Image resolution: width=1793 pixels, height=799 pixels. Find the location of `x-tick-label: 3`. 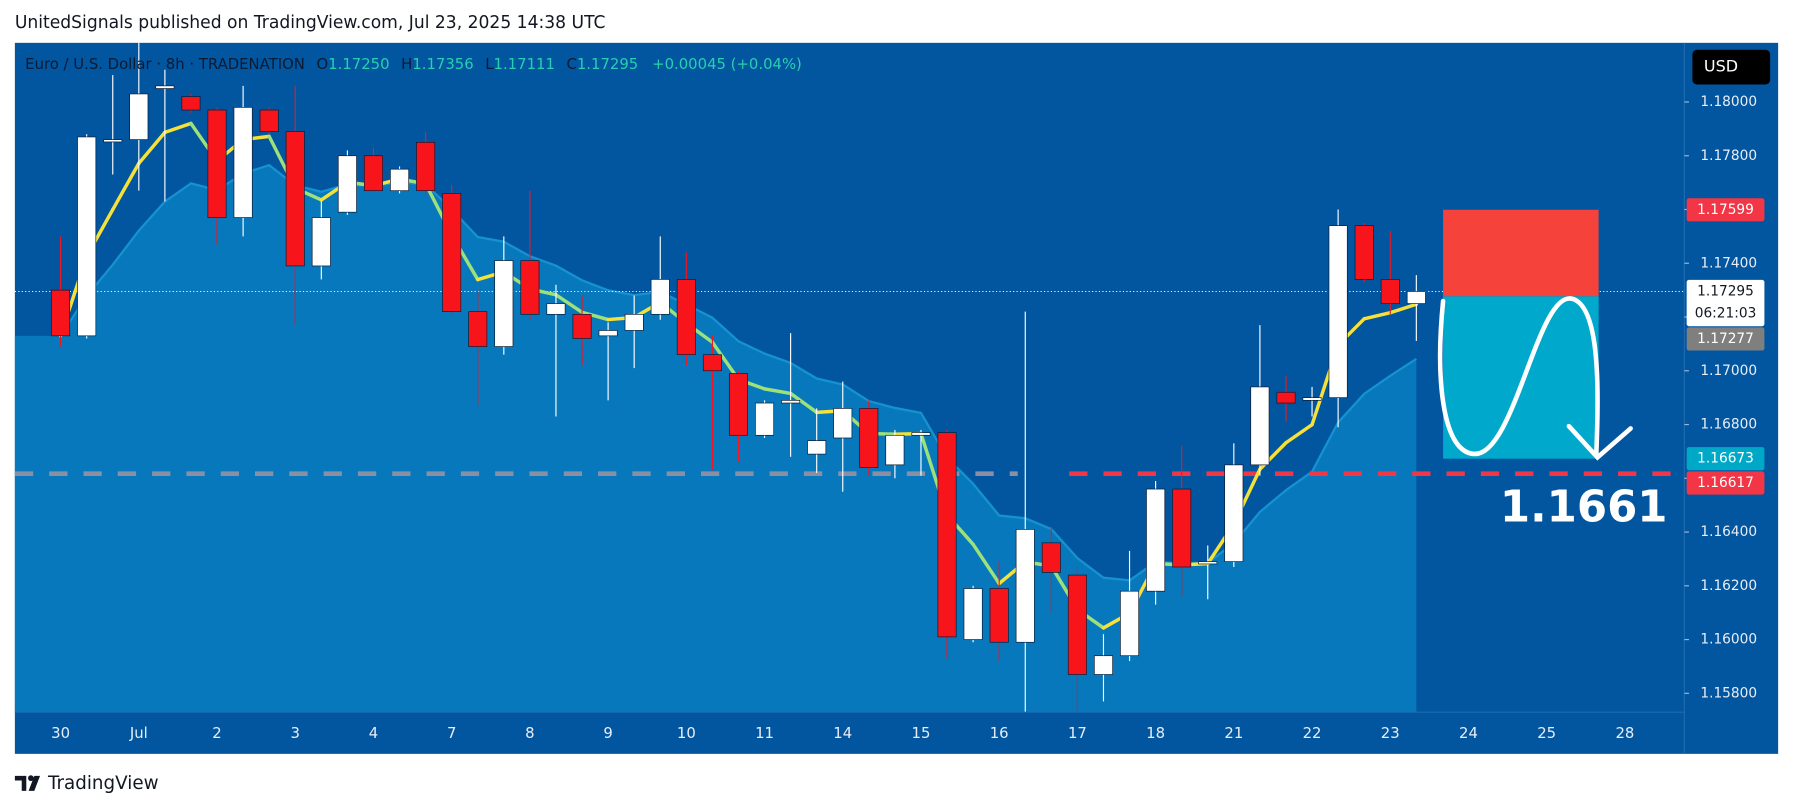

x-tick-label: 3 is located at coordinates (295, 733).